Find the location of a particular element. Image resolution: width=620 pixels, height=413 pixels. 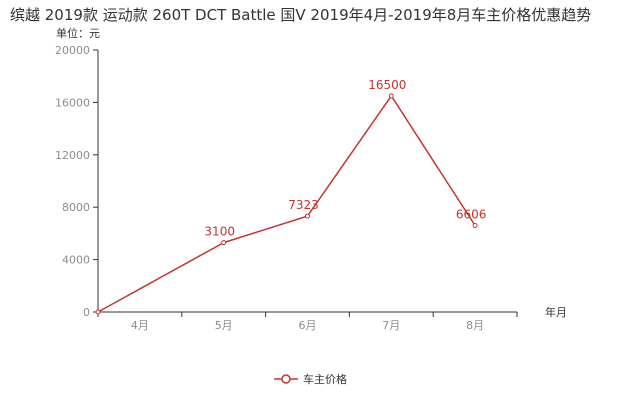

x-tick-label: 4月 is located at coordinates (140, 325).